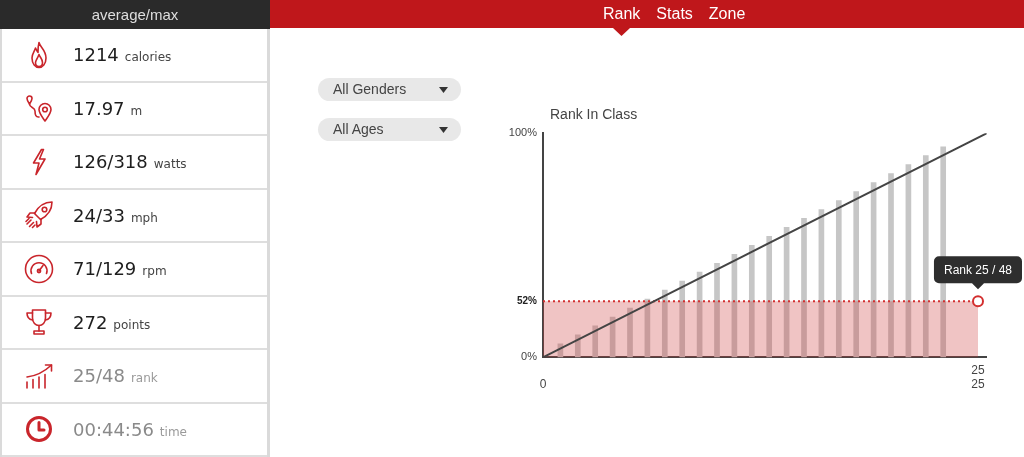  I want to click on text: 25/48 rank, so click(115, 376).